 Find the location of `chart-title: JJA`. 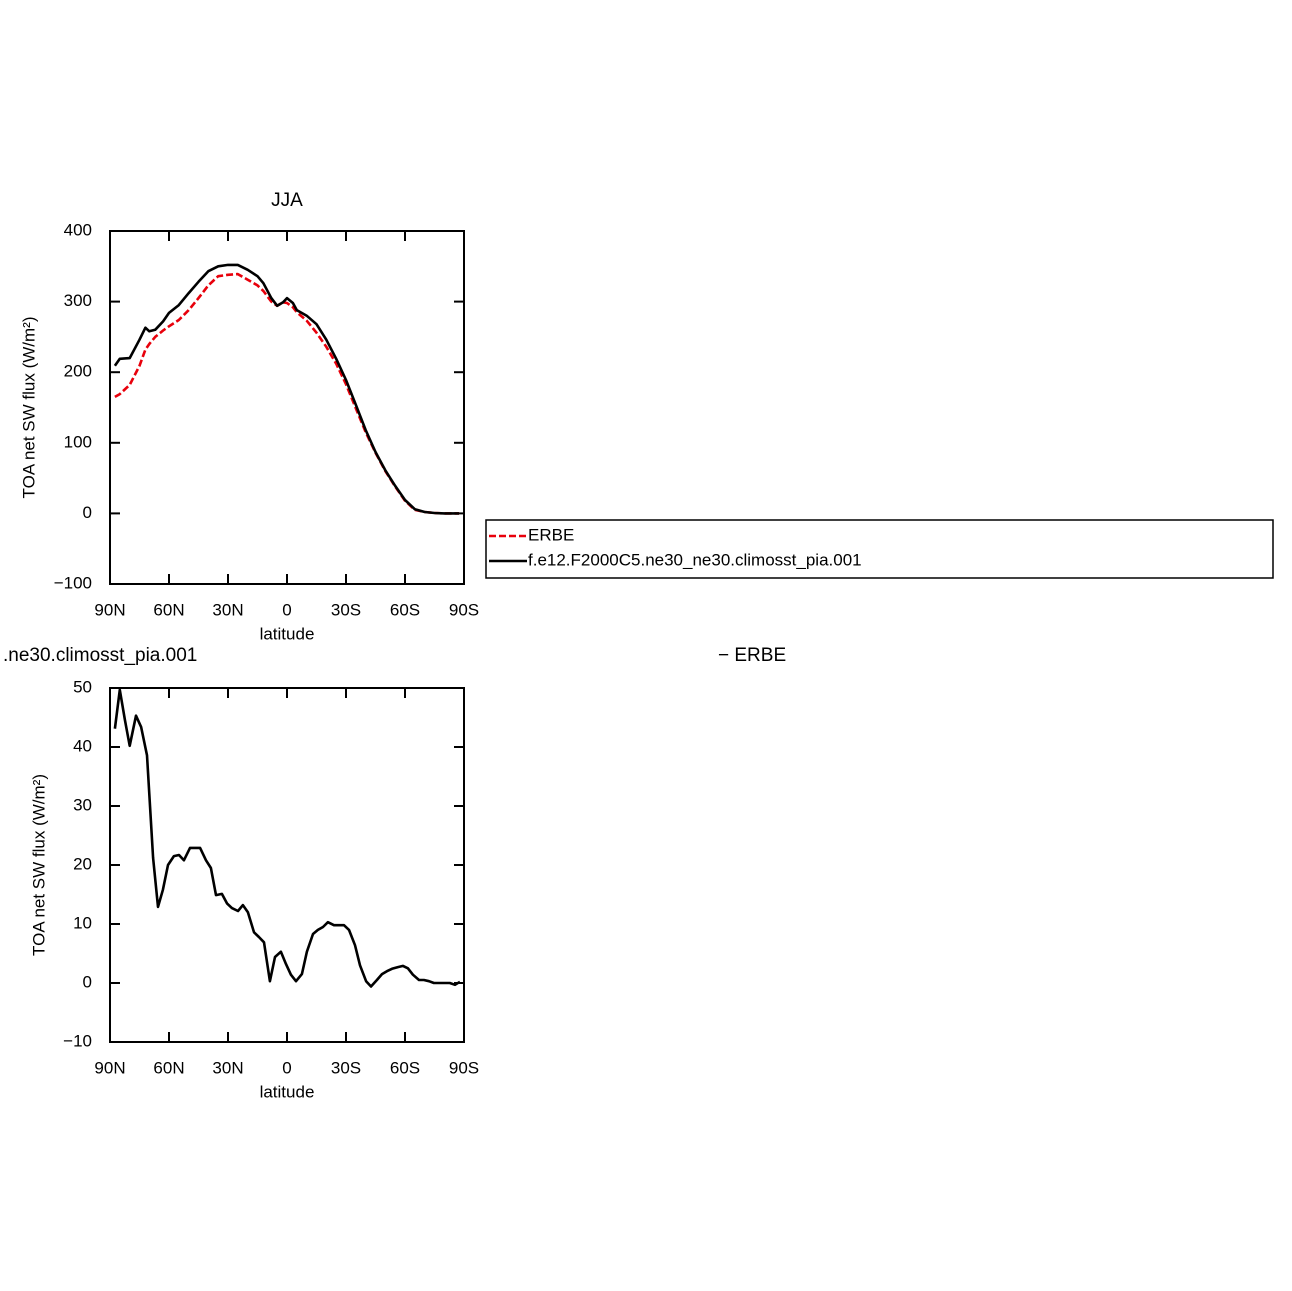

chart-title: JJA is located at coordinates (287, 200).